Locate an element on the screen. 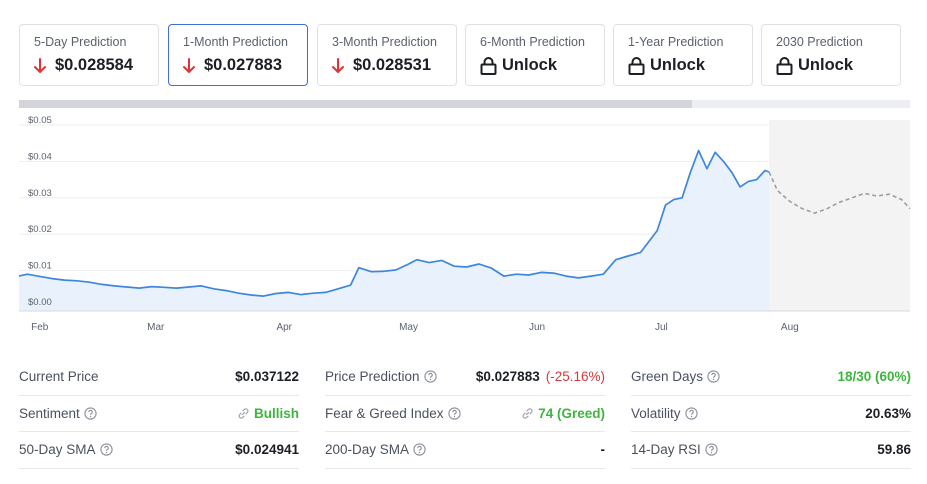 The width and height of the screenshot is (927, 484). y-tick-label: $0.05 is located at coordinates (40, 120).